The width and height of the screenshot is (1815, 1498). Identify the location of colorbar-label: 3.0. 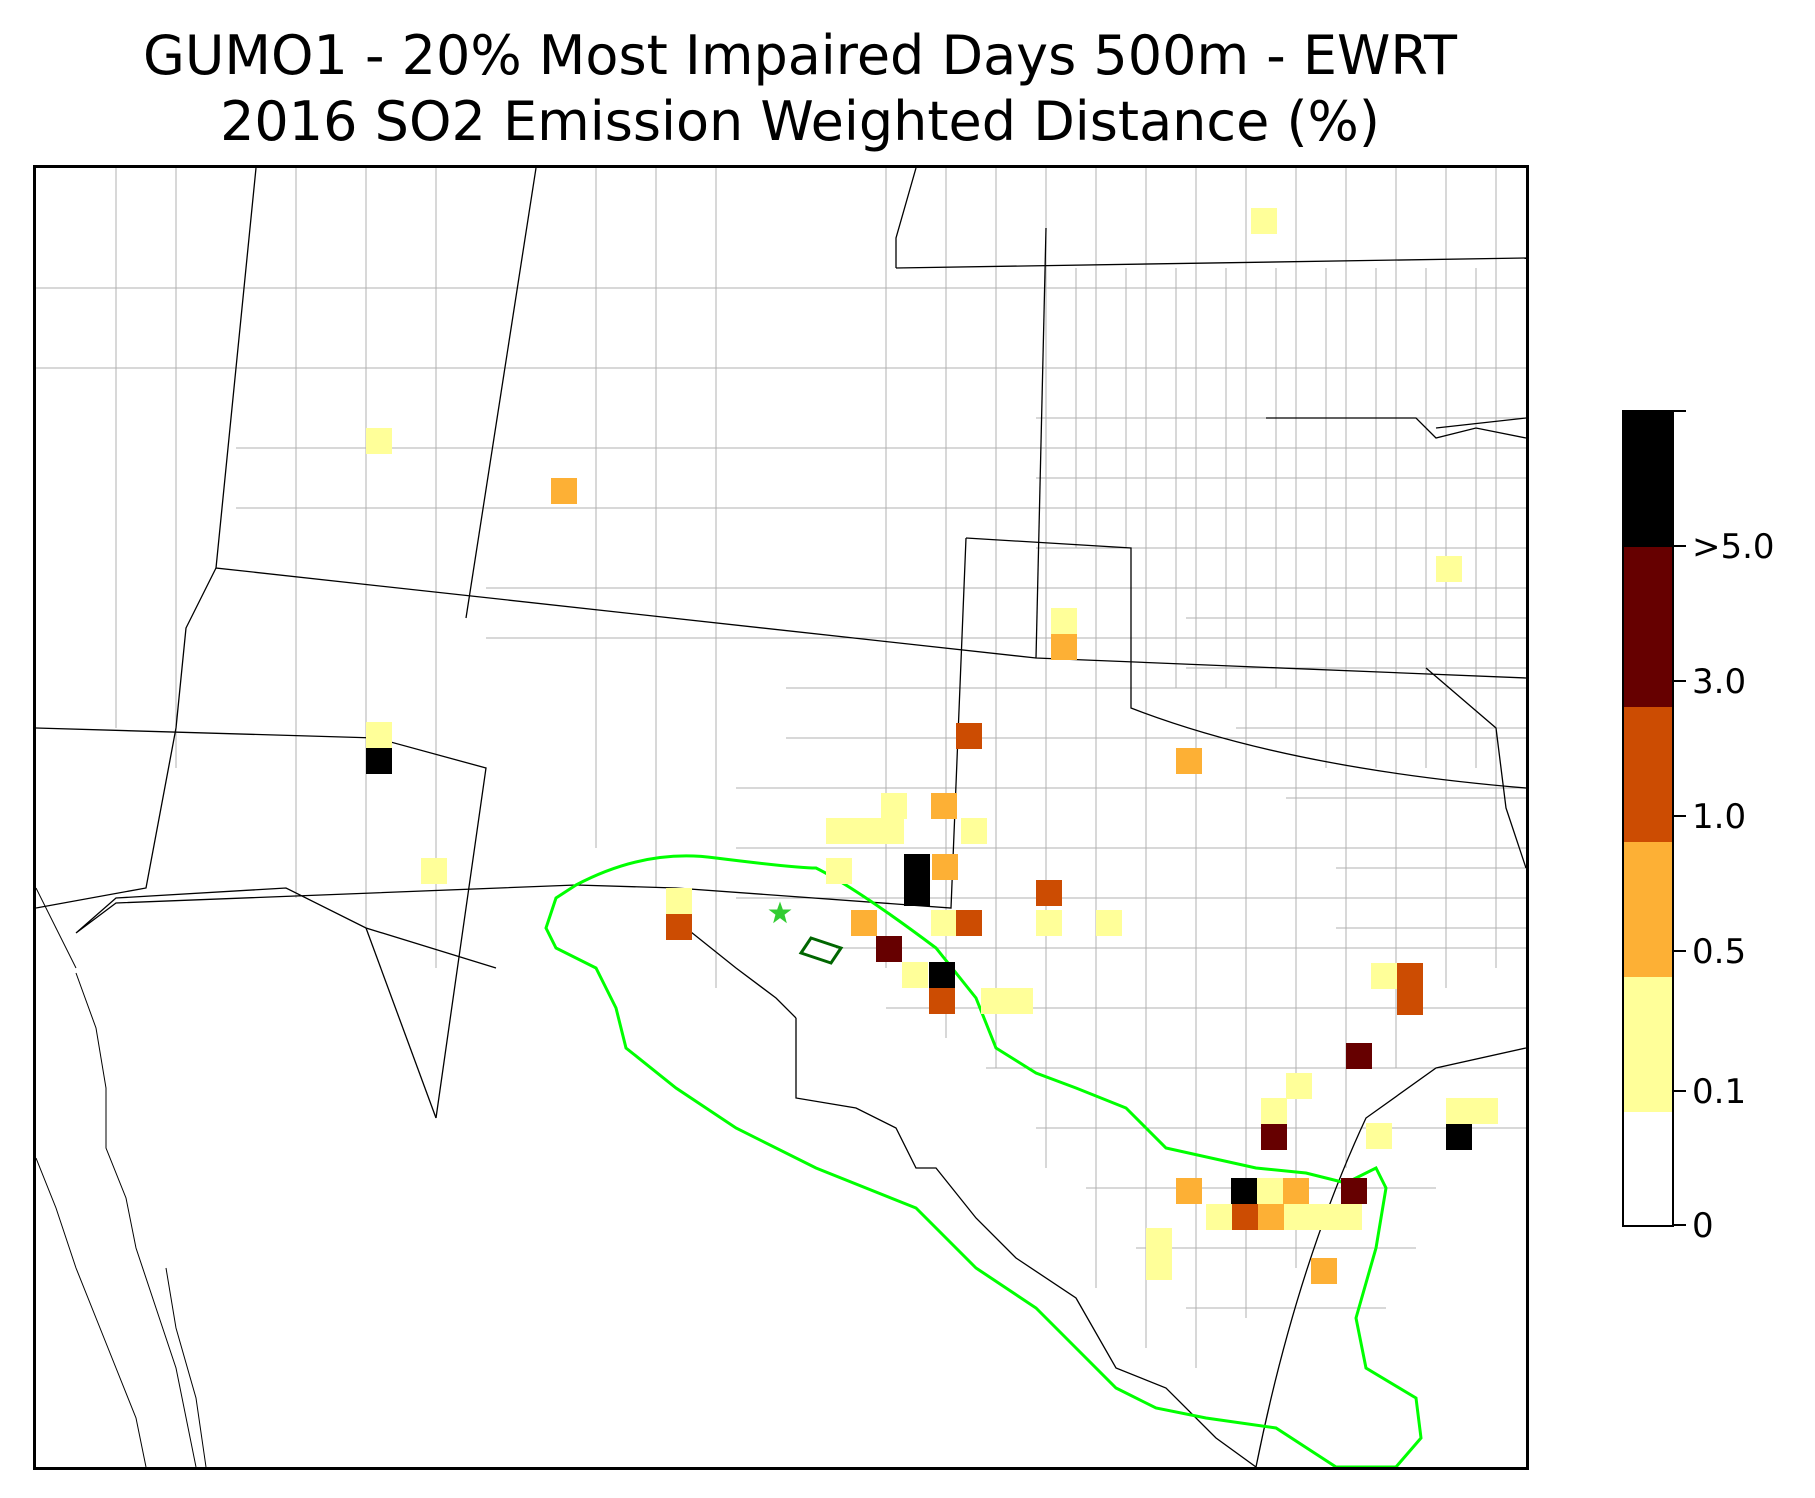
(1719, 682).